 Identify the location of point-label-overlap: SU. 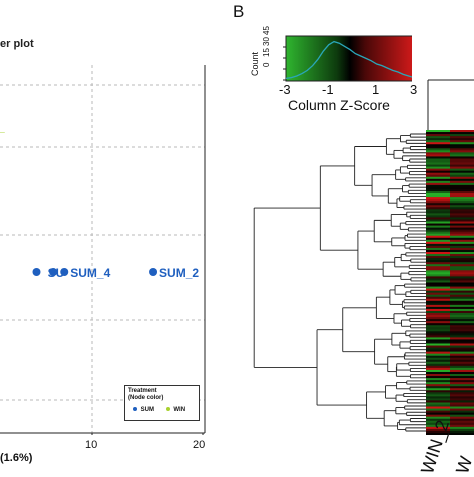
(56, 273).